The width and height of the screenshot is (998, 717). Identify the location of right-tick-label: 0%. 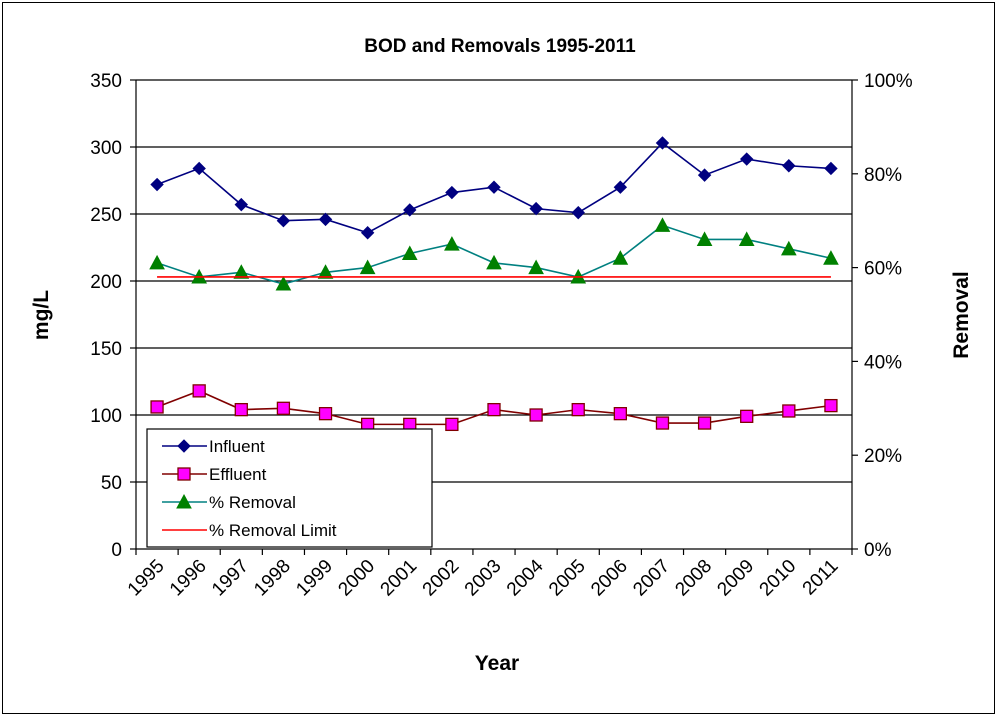
(878, 550).